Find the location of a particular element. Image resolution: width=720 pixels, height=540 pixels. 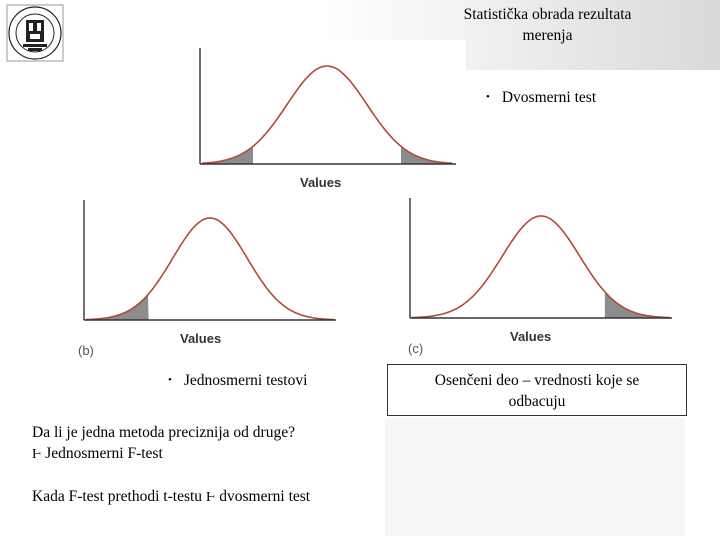

slide-title-line1: Statistička obrada rezultata is located at coordinates (547, 14).